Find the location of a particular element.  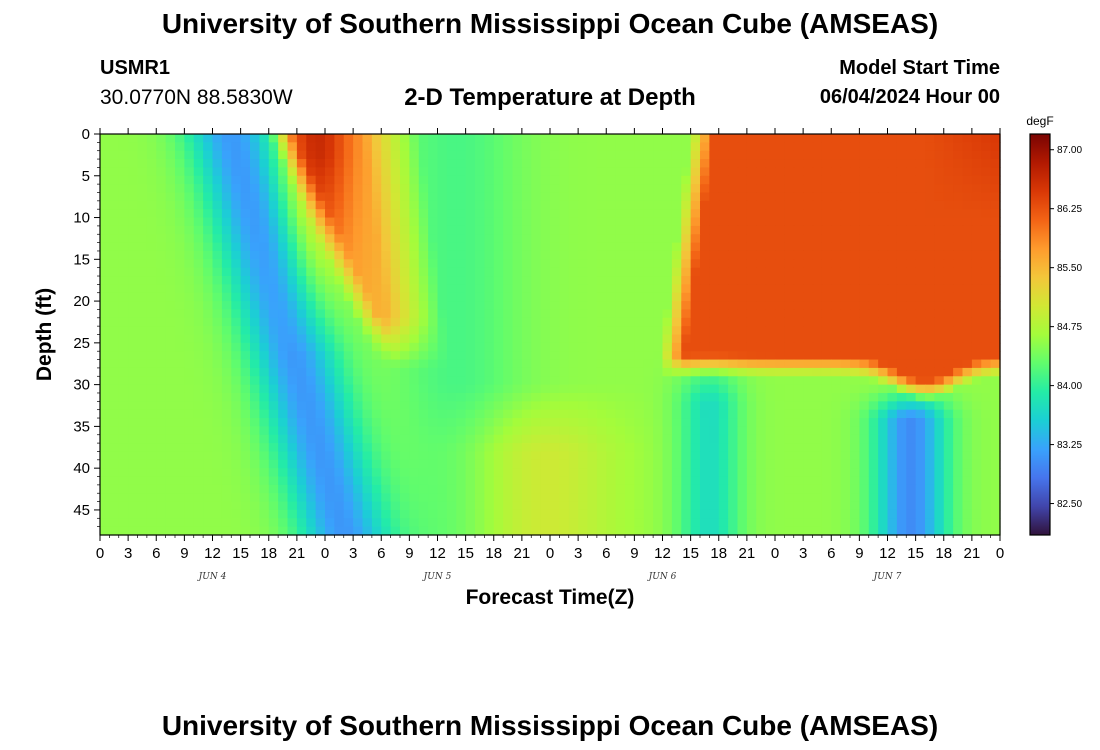

model-start-value: 06/04/2024 Hour 00 is located at coordinates (909, 97).